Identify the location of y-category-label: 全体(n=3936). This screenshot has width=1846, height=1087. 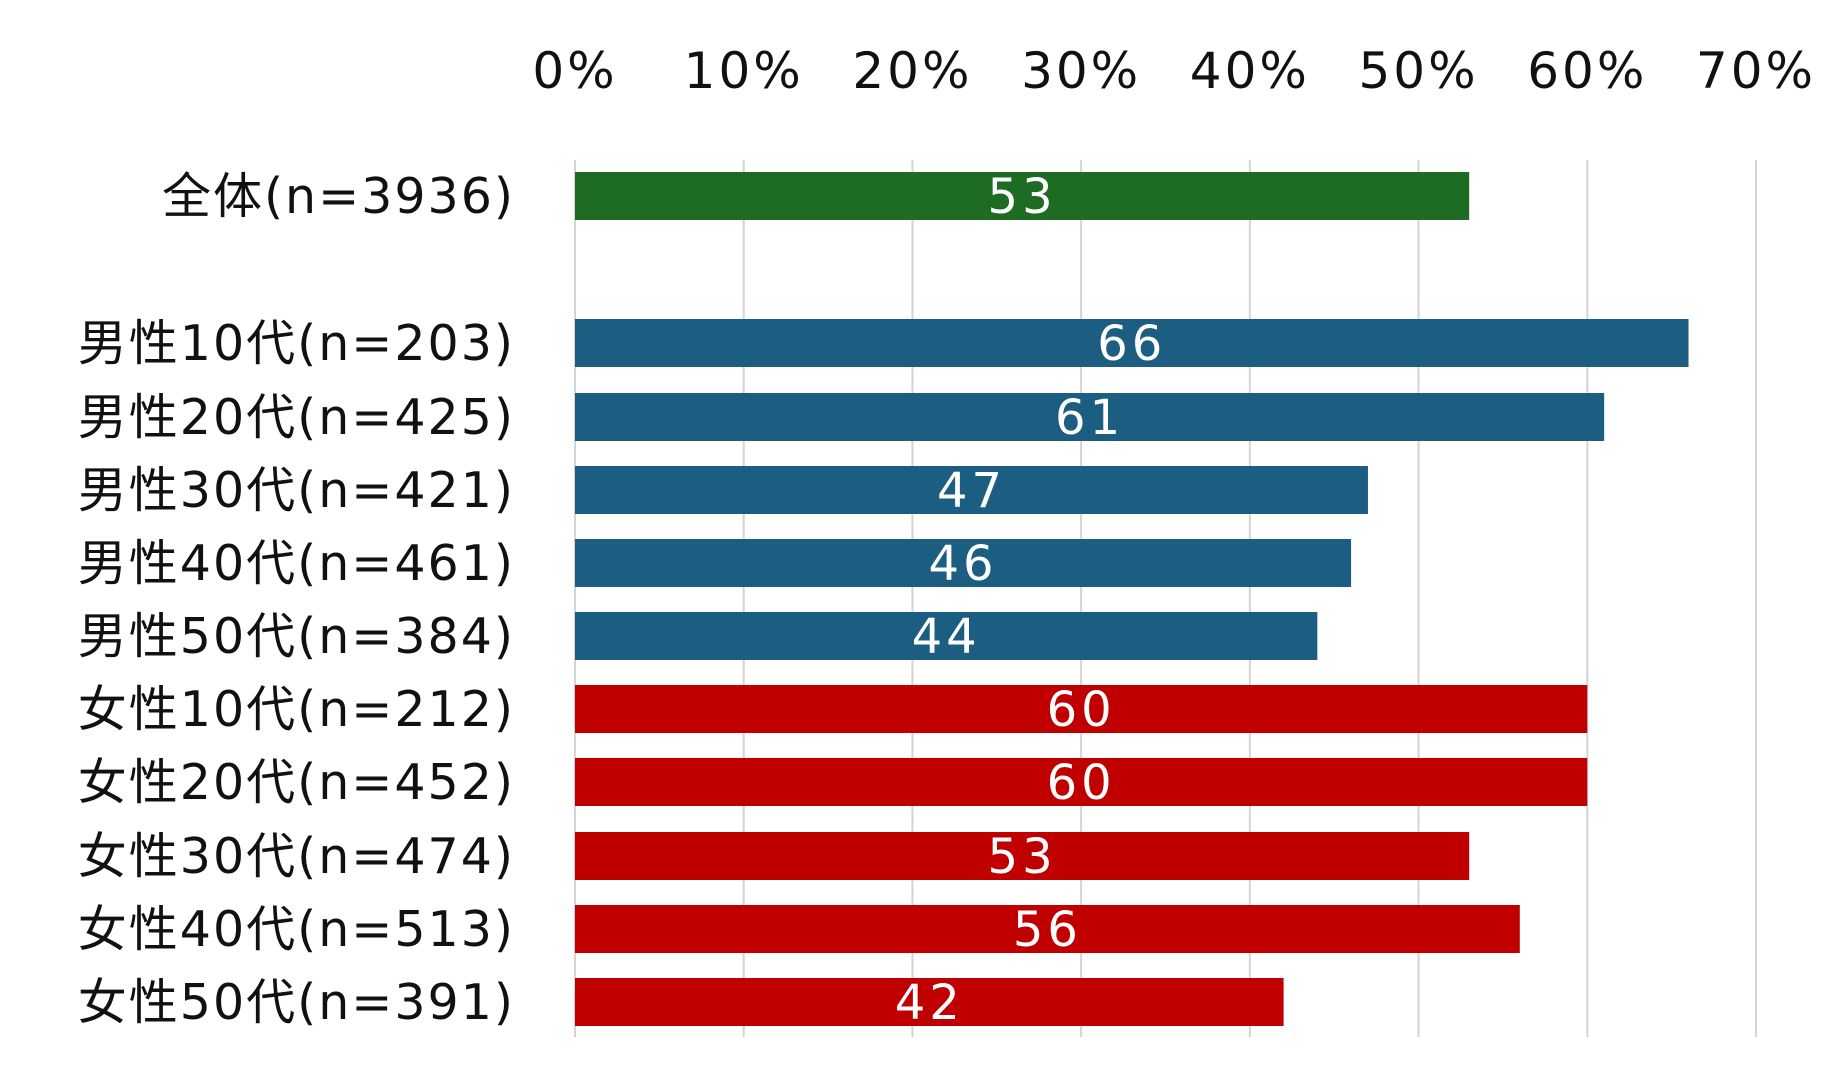
(338, 196).